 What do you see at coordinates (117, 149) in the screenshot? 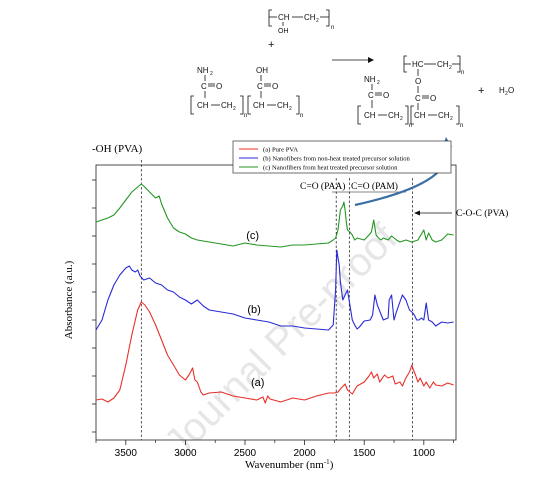
I see `annotation-oh-pva: -OH (PVA)` at bounding box center [117, 149].